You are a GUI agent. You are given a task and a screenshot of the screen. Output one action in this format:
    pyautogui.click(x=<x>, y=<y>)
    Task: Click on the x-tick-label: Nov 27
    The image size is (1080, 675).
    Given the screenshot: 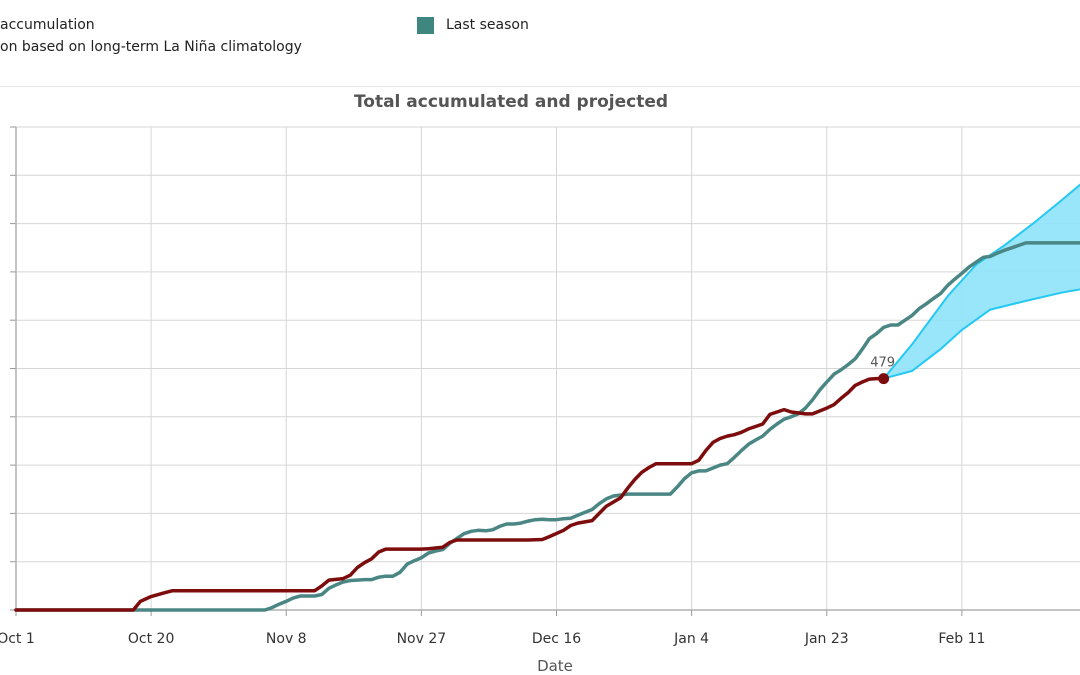 What is the action you would take?
    pyautogui.click(x=422, y=639)
    